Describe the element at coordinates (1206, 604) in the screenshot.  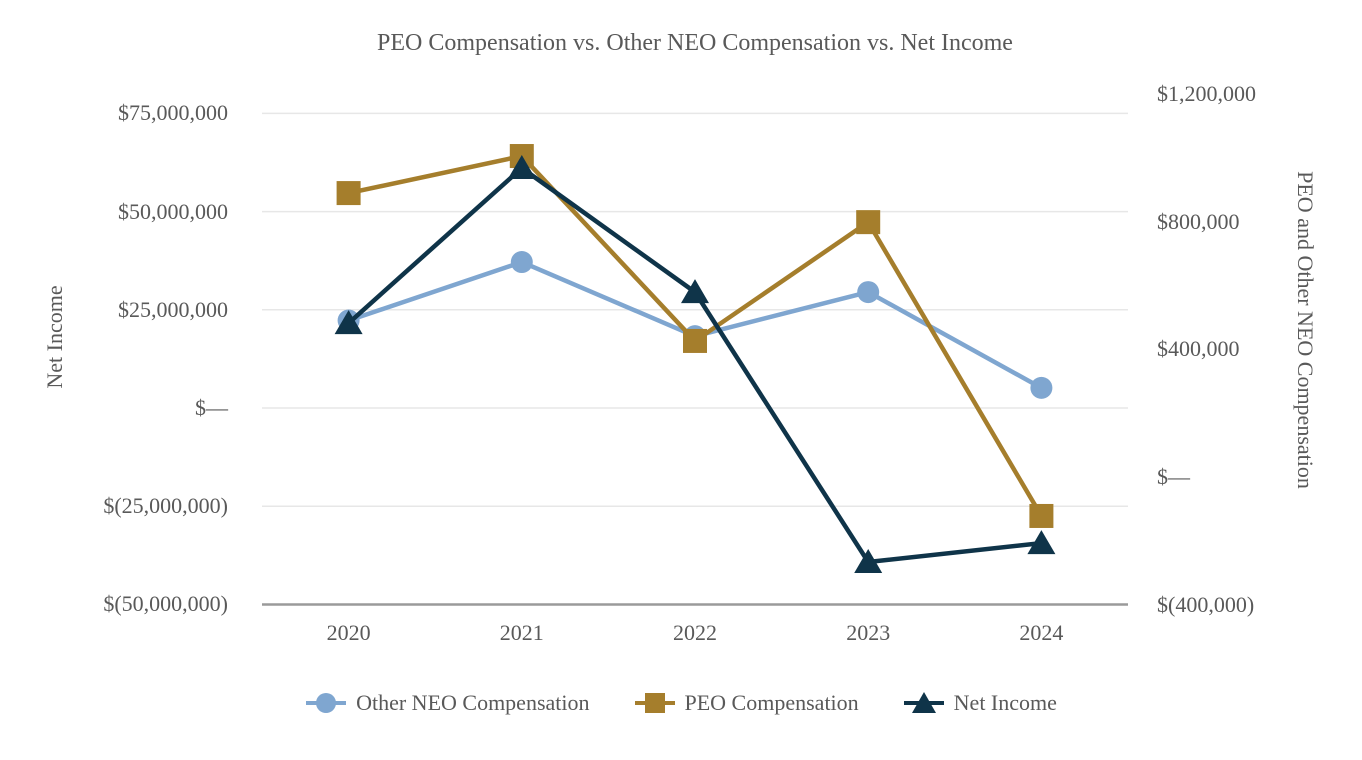
I see `right-axis-tick-label: $(400,000)` at that location.